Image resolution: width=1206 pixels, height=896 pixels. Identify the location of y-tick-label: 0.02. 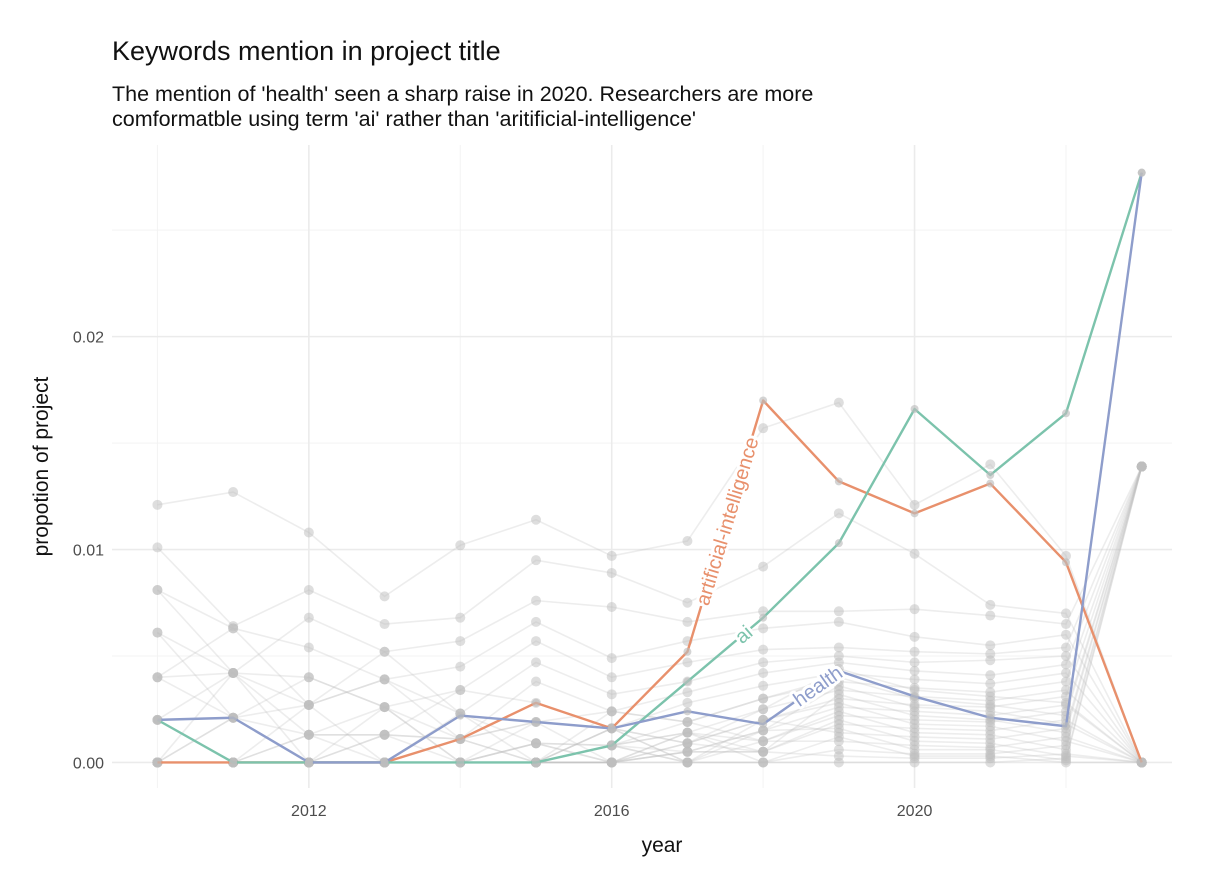
(88, 338).